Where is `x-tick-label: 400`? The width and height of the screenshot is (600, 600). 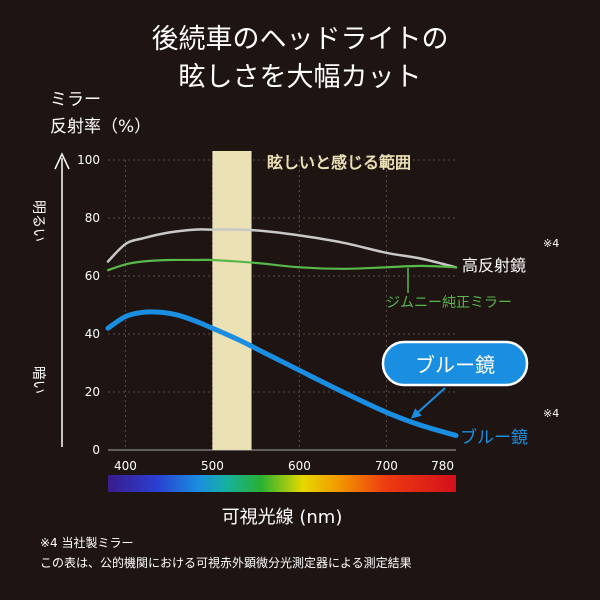
x-tick-label: 400 is located at coordinates (125, 466).